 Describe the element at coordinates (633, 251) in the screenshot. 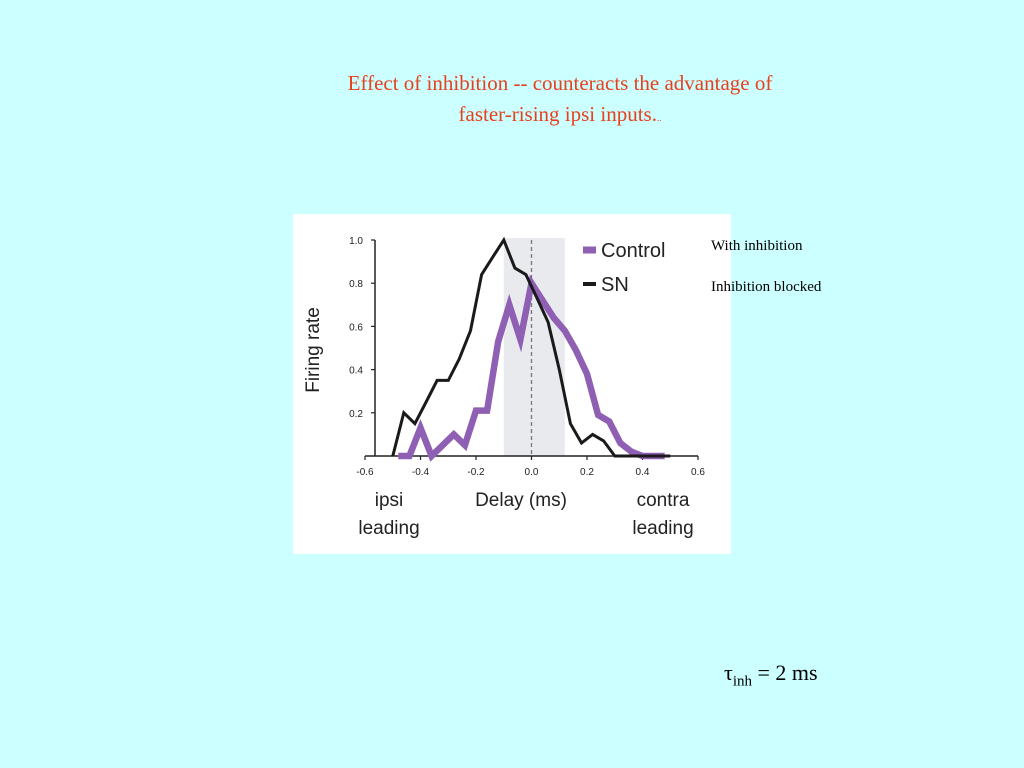

I see `legend-label-control: Control` at that location.